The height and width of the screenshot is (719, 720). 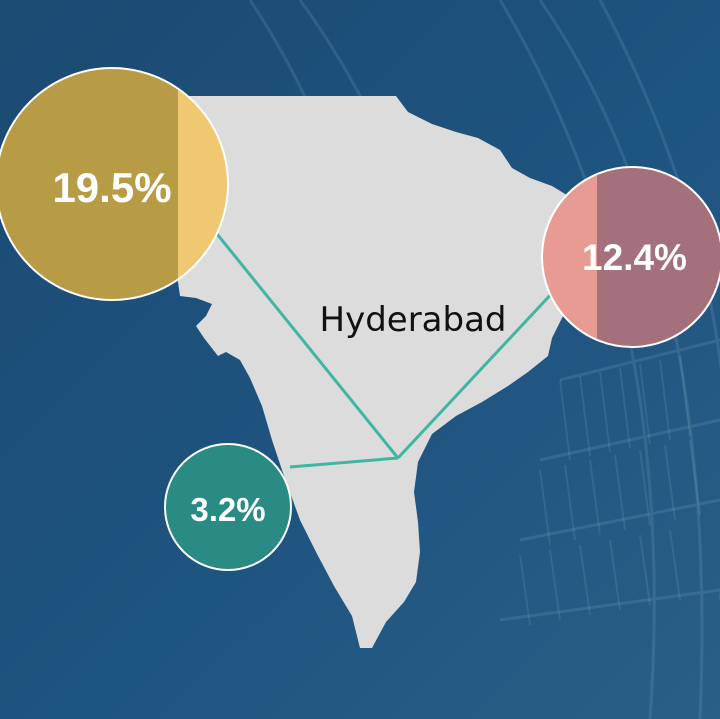 What do you see at coordinates (112, 187) in the screenshot?
I see `bubble-19-5-value: 19.5%` at bounding box center [112, 187].